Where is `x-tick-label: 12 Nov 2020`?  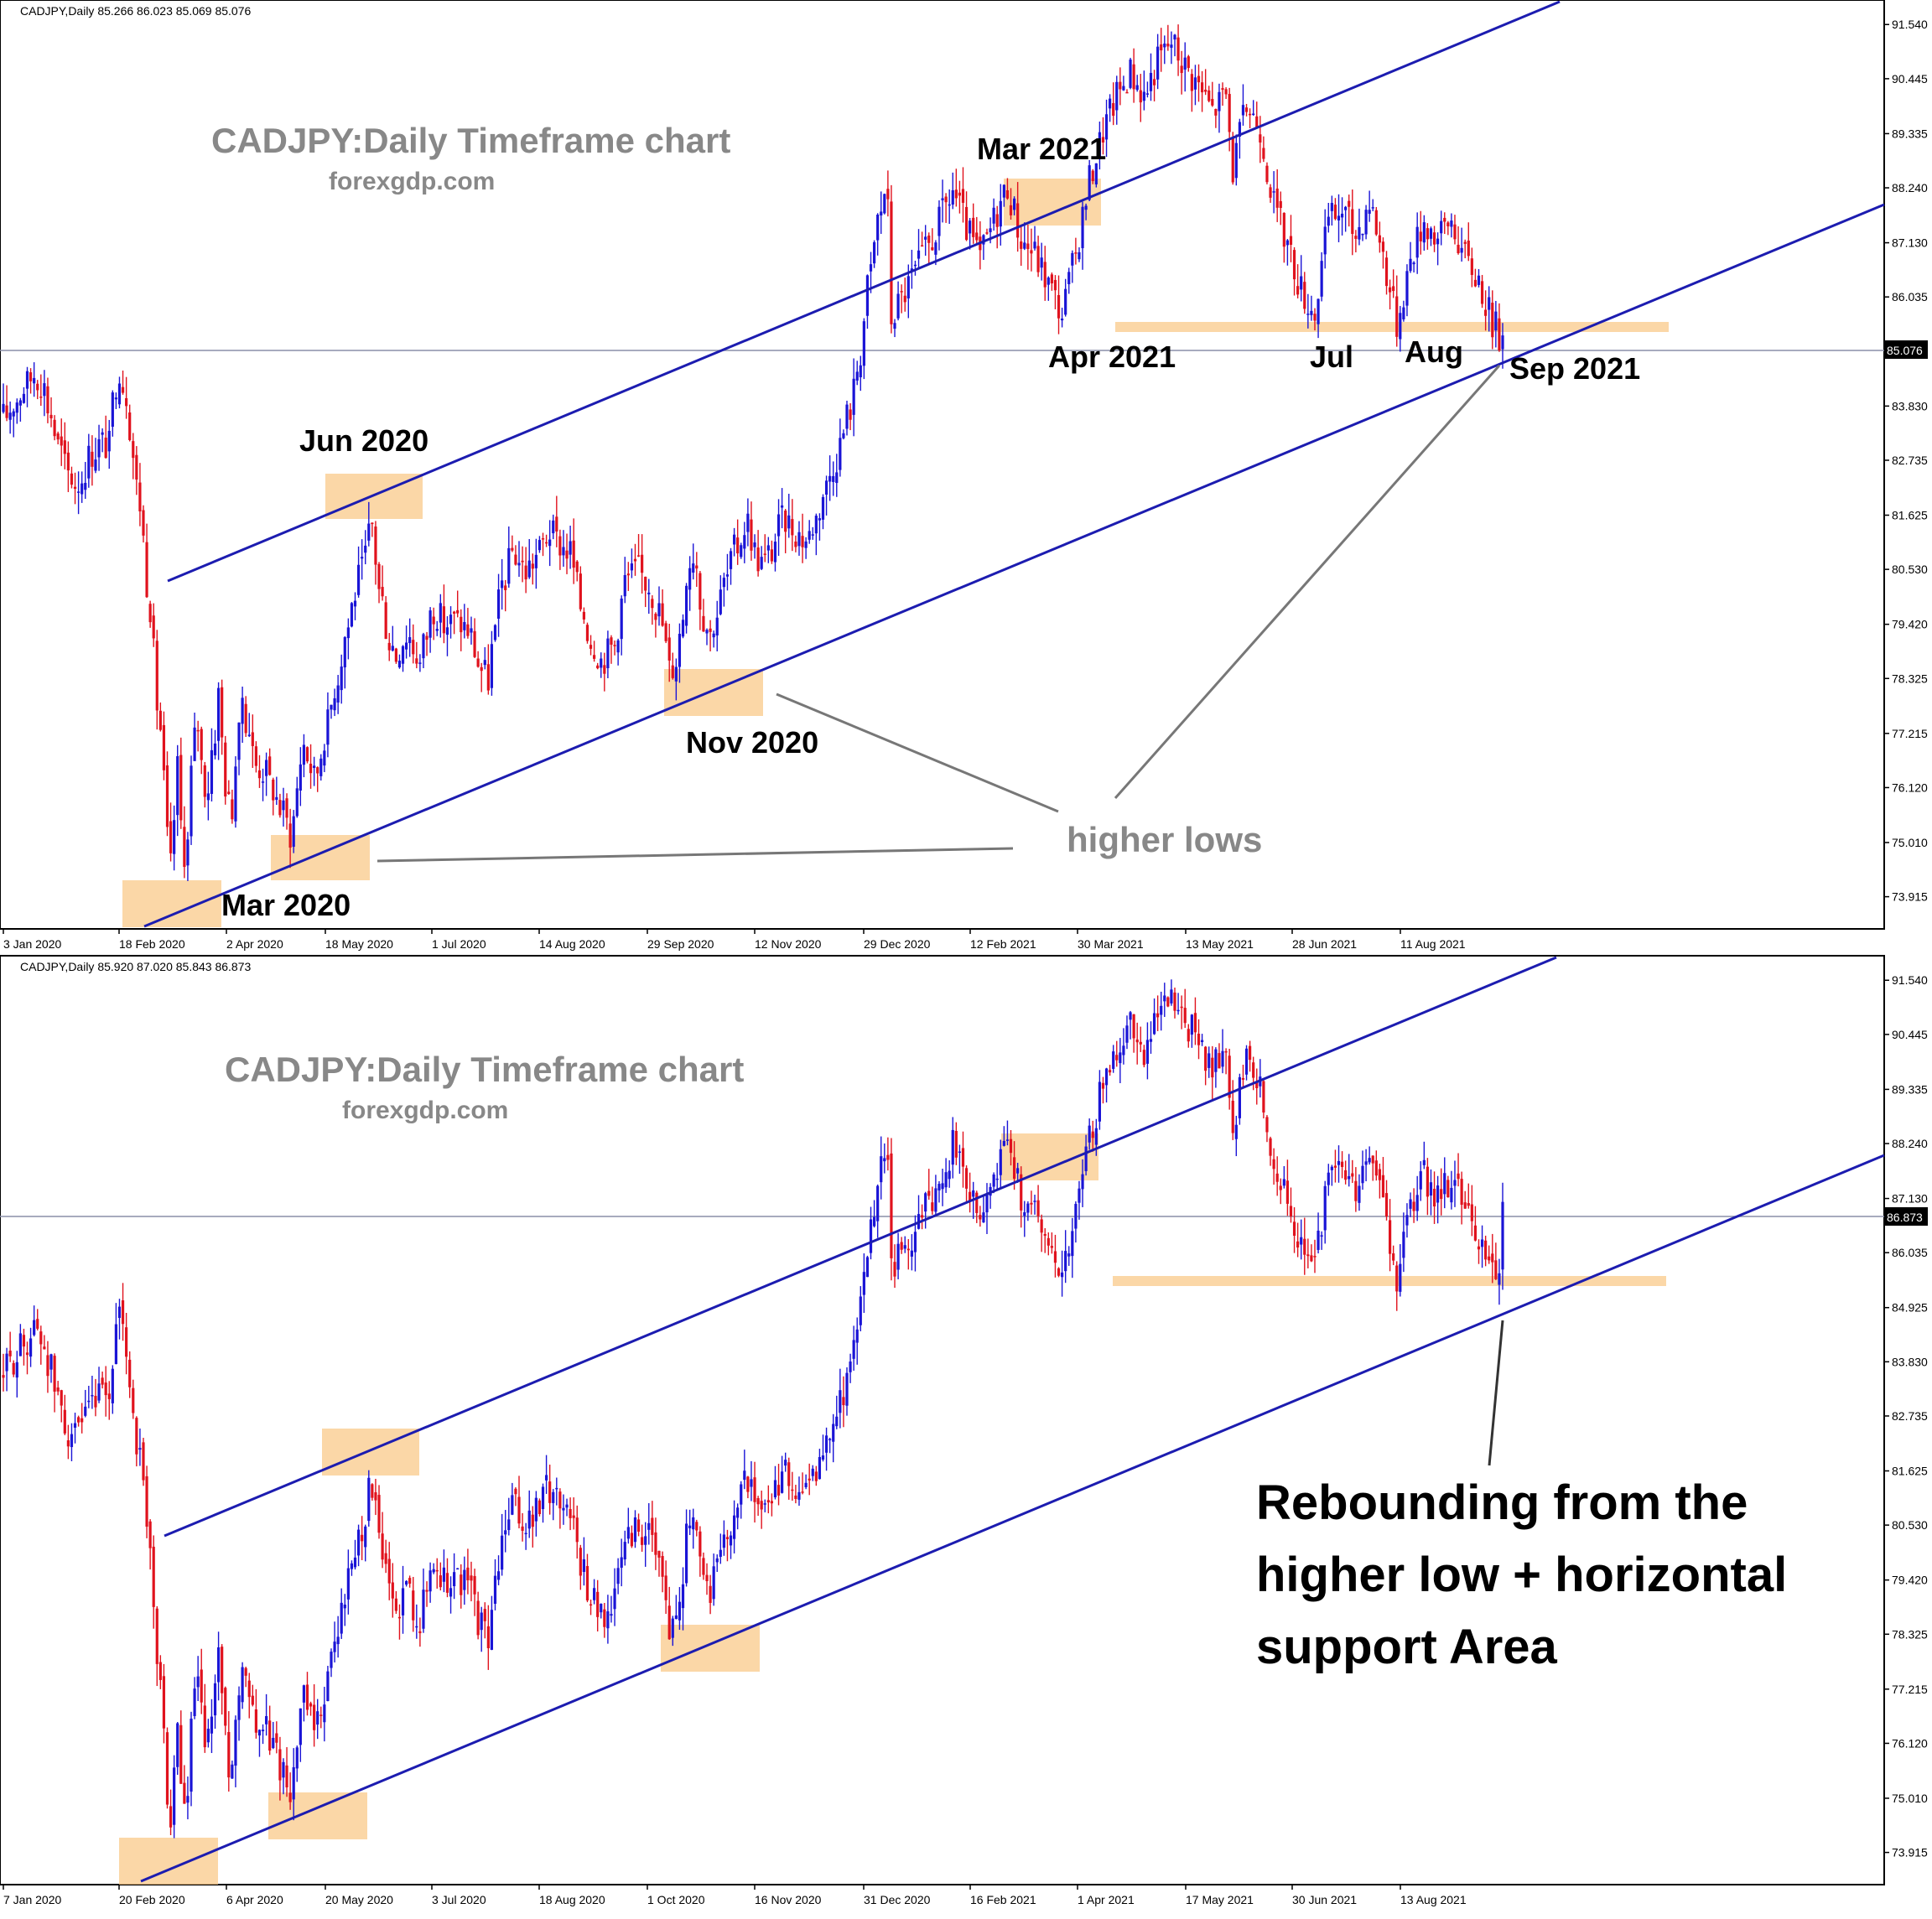 x-tick-label: 12 Nov 2020 is located at coordinates (788, 944).